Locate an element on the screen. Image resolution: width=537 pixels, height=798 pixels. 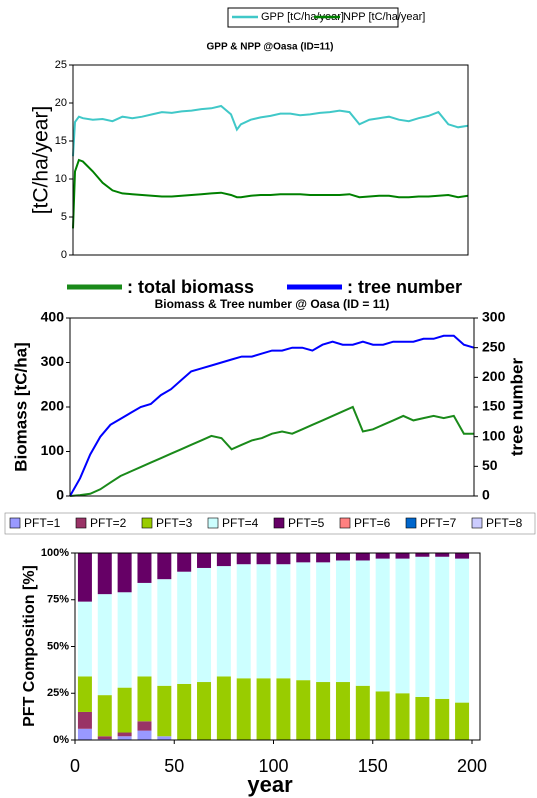
x-tick-label: 100 is located at coordinates (273, 766).